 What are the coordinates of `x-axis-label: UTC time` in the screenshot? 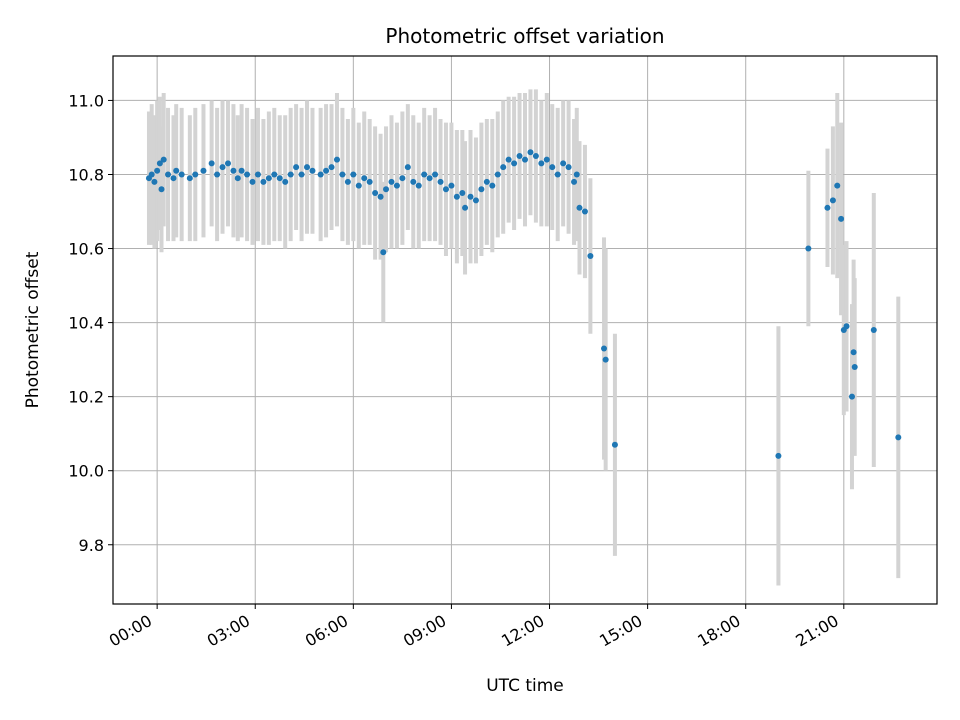 It's located at (525, 686).